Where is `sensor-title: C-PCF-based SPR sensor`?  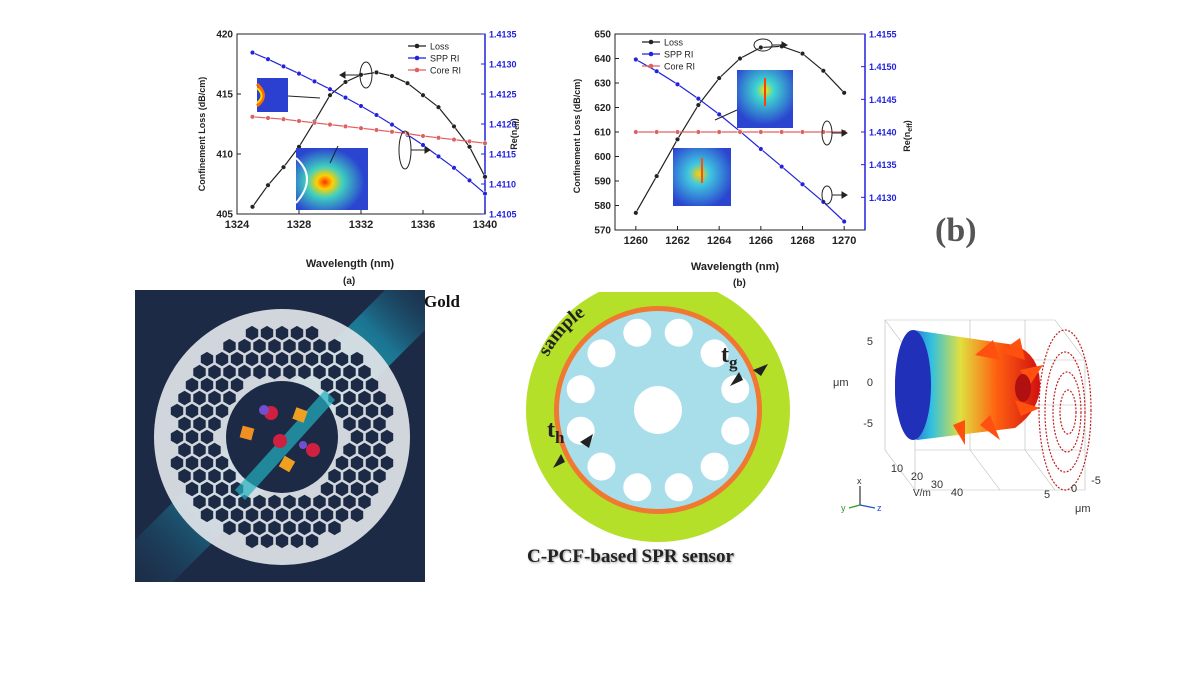
sensor-title: C-PCF-based SPR sensor is located at coordinates (630, 556).